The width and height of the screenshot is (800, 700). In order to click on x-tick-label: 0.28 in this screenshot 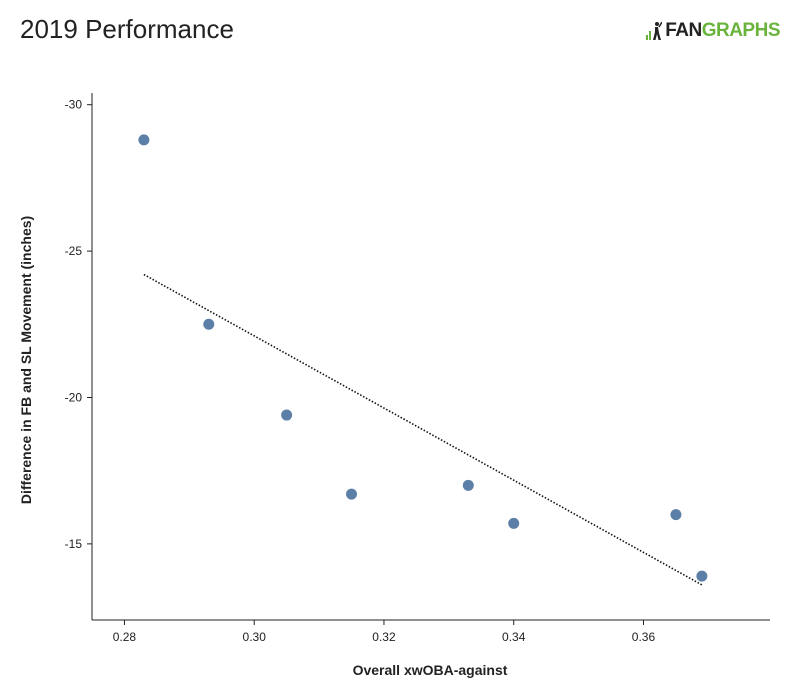, I will do `click(125, 637)`.